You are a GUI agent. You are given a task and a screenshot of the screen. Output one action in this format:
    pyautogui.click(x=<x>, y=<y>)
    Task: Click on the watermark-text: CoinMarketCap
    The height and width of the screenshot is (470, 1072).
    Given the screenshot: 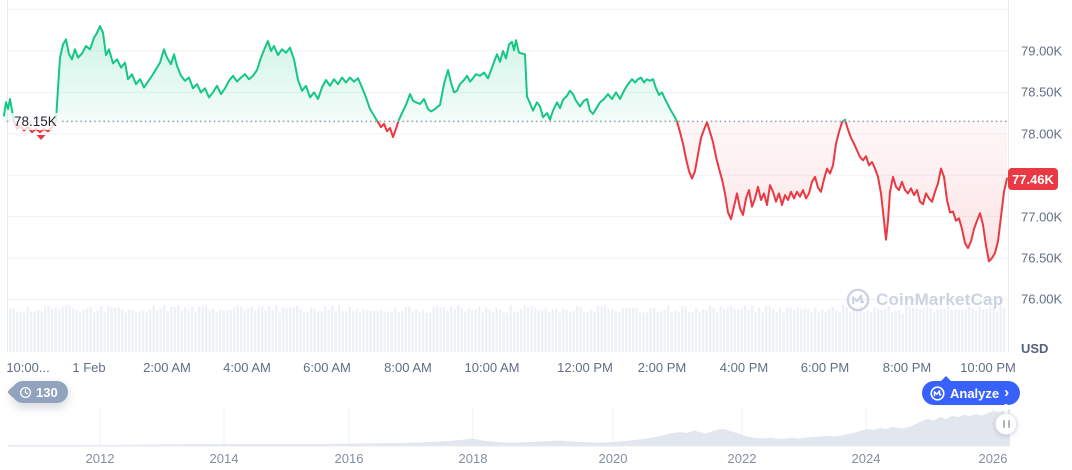 What is the action you would take?
    pyautogui.click(x=940, y=299)
    